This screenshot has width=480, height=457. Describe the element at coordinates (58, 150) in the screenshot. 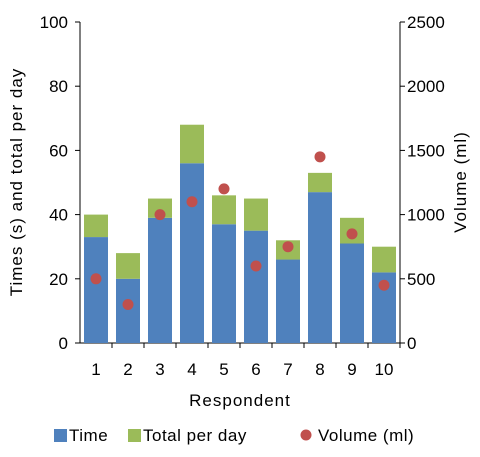

I see `y-tick-label: 60` at that location.